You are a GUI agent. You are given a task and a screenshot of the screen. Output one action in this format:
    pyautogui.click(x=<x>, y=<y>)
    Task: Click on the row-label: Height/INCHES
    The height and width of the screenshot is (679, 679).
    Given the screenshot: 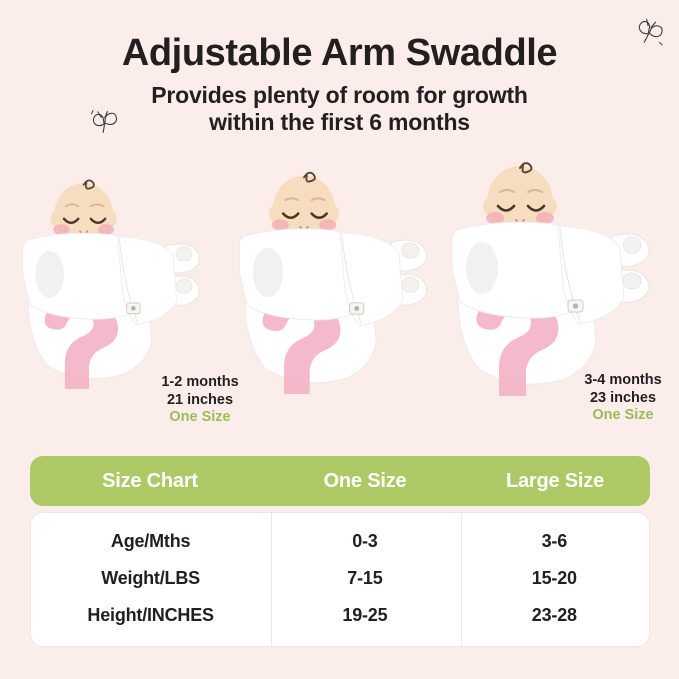 What is the action you would take?
    pyautogui.click(x=150, y=615)
    